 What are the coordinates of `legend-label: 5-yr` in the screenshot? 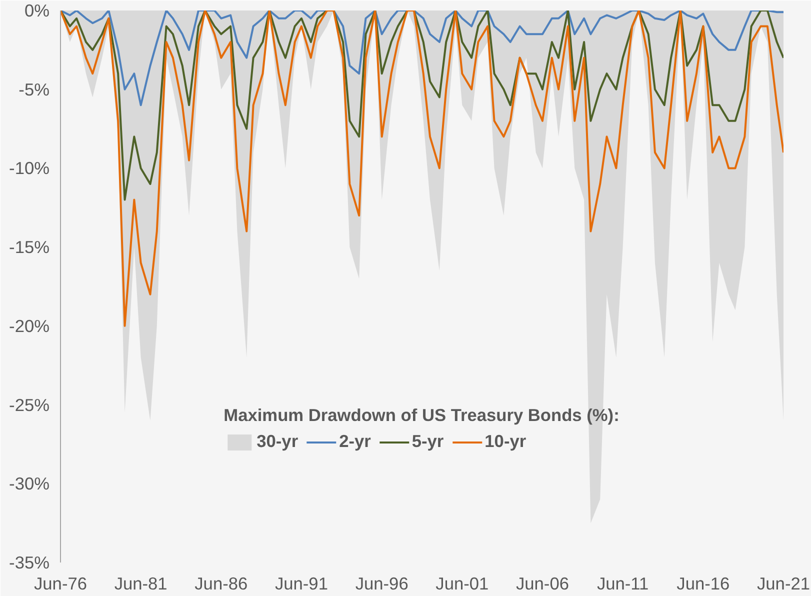 It's located at (428, 441).